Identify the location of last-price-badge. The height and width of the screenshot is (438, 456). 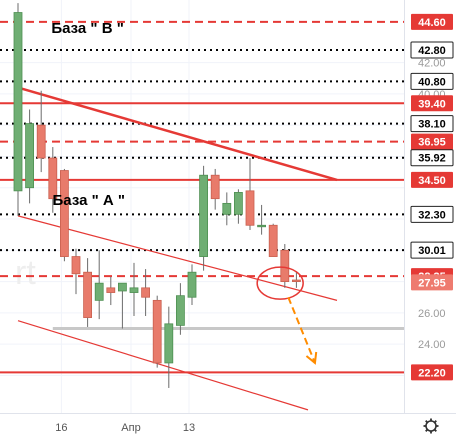
(432, 282).